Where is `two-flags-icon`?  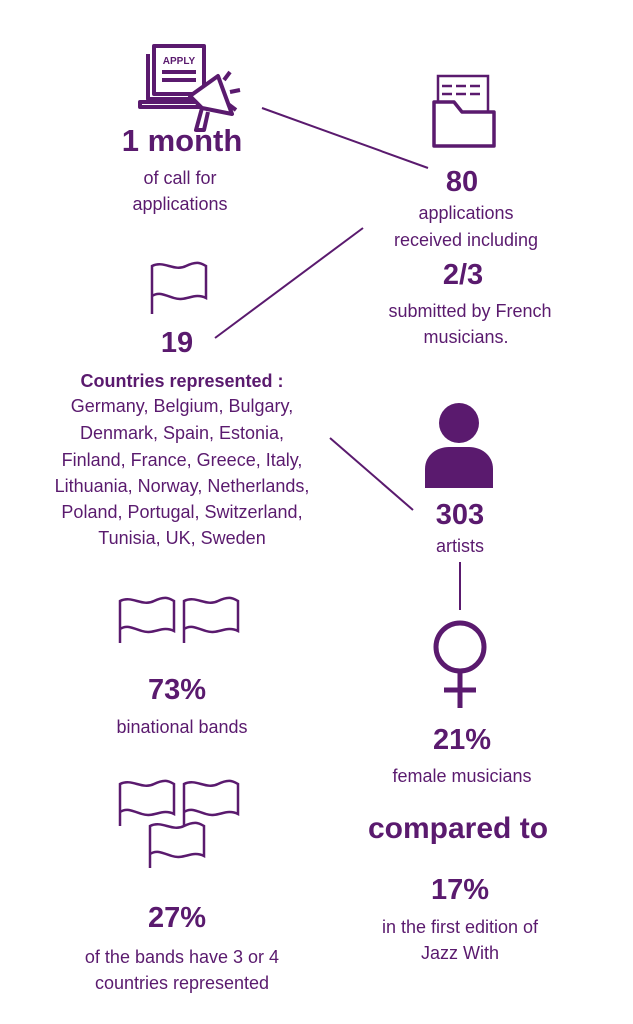
two-flags-icon is located at coordinates (179, 619).